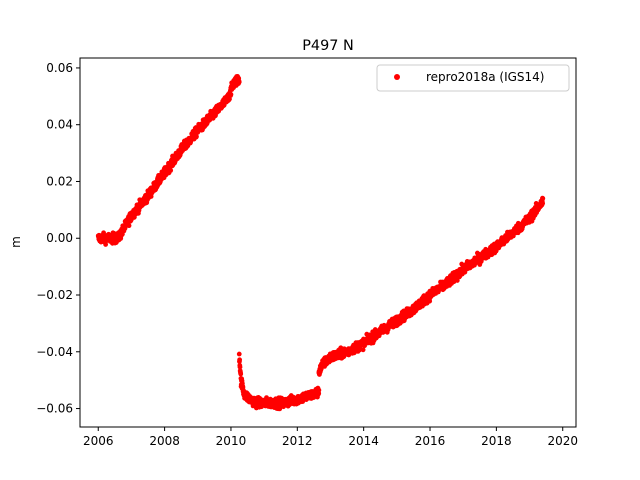  I want to click on x-tick-label: 2012, so click(297, 441).